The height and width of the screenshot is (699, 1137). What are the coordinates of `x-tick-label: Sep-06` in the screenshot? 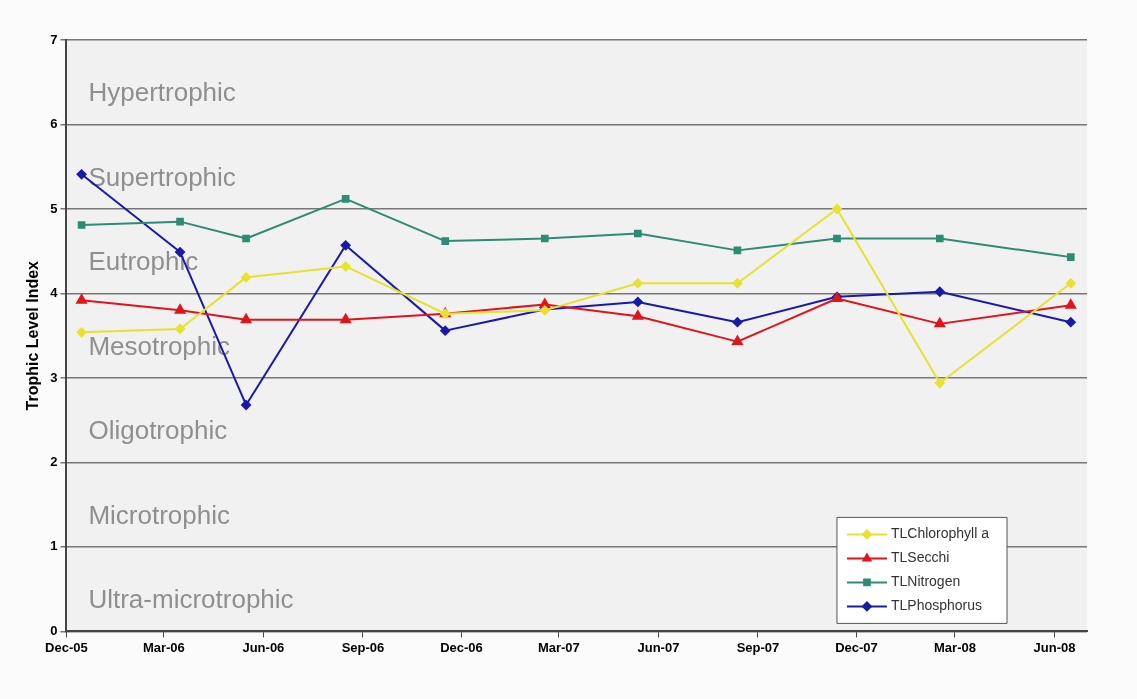 It's located at (363, 647).